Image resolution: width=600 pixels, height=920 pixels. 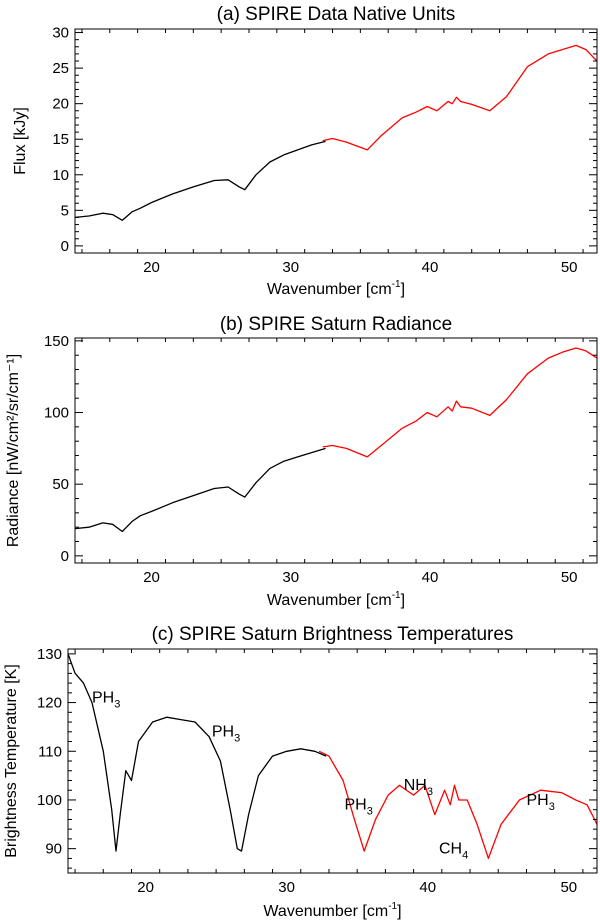 I want to click on panel-c-xtick-label: 50, so click(x=568, y=887).